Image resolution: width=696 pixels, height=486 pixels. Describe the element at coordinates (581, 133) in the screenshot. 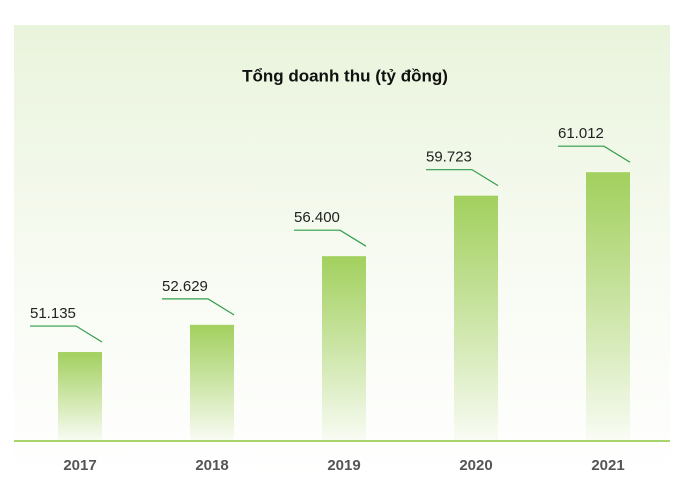

I see `value-label: 61.012` at that location.